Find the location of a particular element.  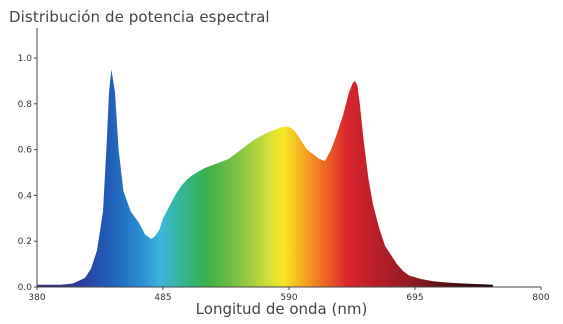

x-tick-label: 590 is located at coordinates (288, 298).